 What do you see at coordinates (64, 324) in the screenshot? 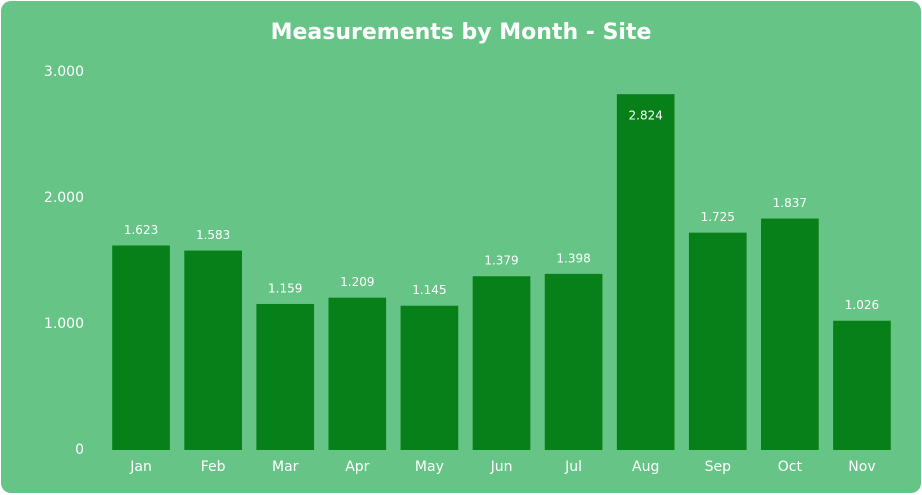
I see `y-tick-label: 1.000` at bounding box center [64, 324].